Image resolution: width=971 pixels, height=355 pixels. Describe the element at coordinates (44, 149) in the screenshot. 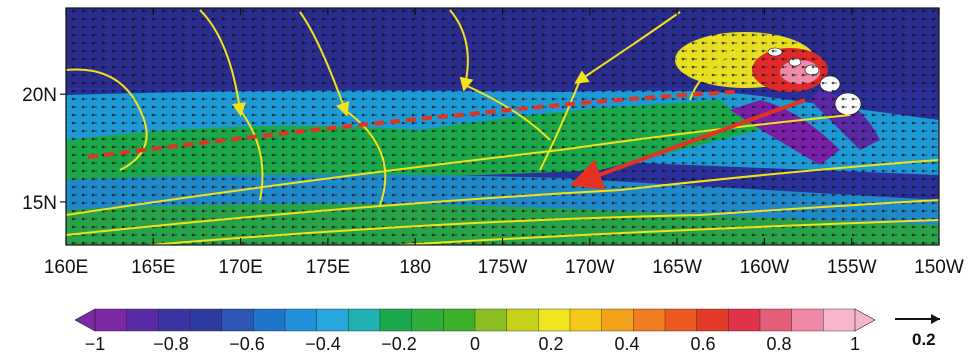

I see `y-axis: 20N 15N` at that location.